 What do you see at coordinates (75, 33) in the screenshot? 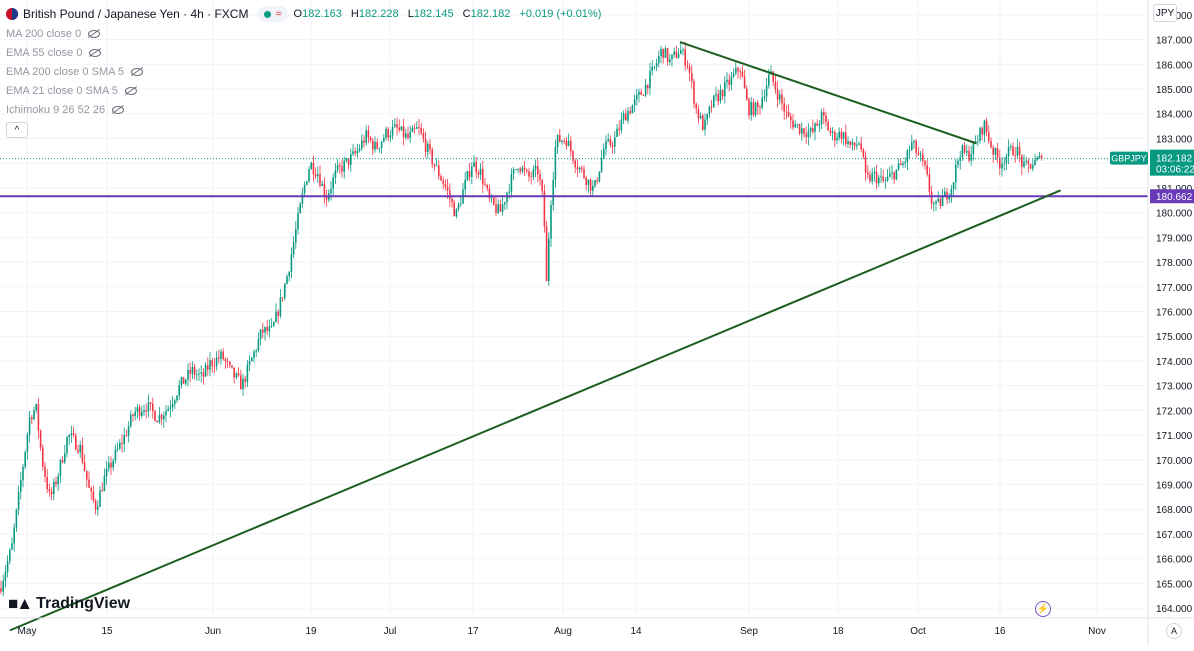
I see `indicator-row: MA 200 close 0` at bounding box center [75, 33].